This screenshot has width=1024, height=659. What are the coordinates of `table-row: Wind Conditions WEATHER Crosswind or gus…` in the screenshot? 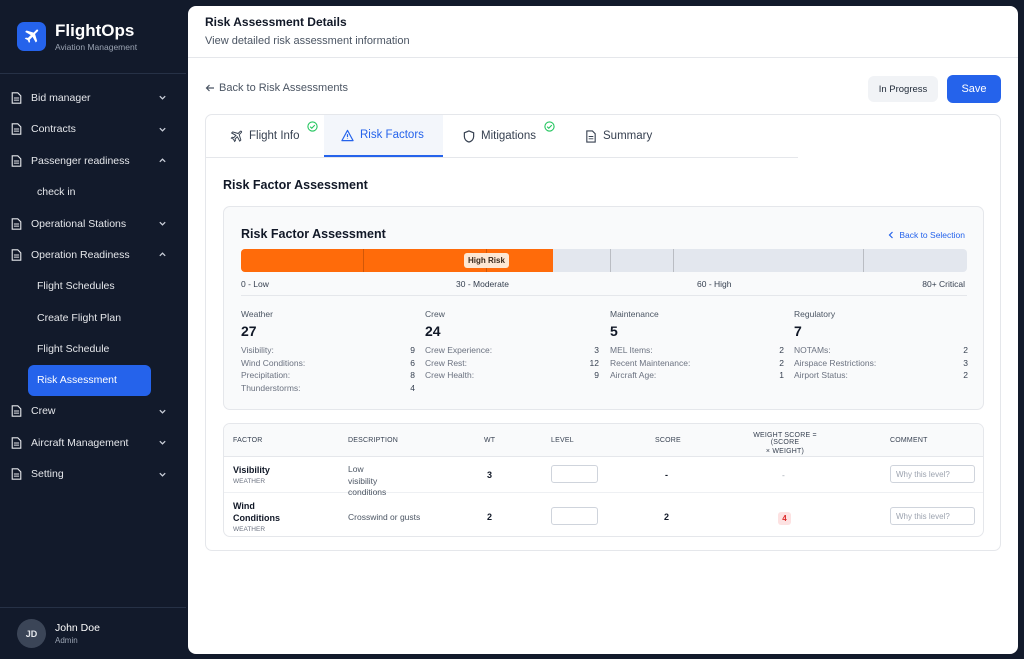 It's located at (603, 513).